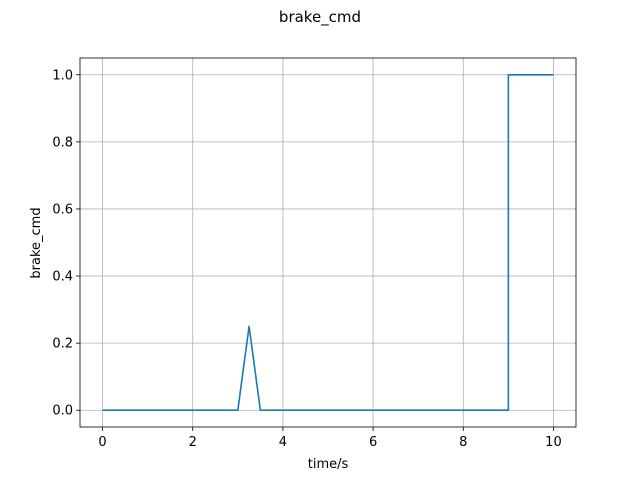  What do you see at coordinates (193, 442) in the screenshot?
I see `x-tick-label: 2` at bounding box center [193, 442].